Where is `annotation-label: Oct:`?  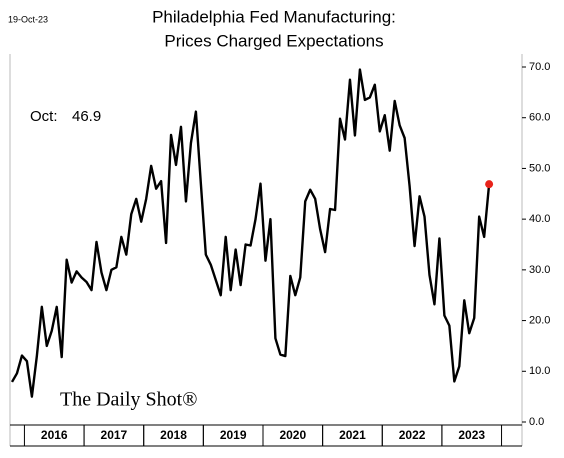 annotation-label: Oct: is located at coordinates (44, 116).